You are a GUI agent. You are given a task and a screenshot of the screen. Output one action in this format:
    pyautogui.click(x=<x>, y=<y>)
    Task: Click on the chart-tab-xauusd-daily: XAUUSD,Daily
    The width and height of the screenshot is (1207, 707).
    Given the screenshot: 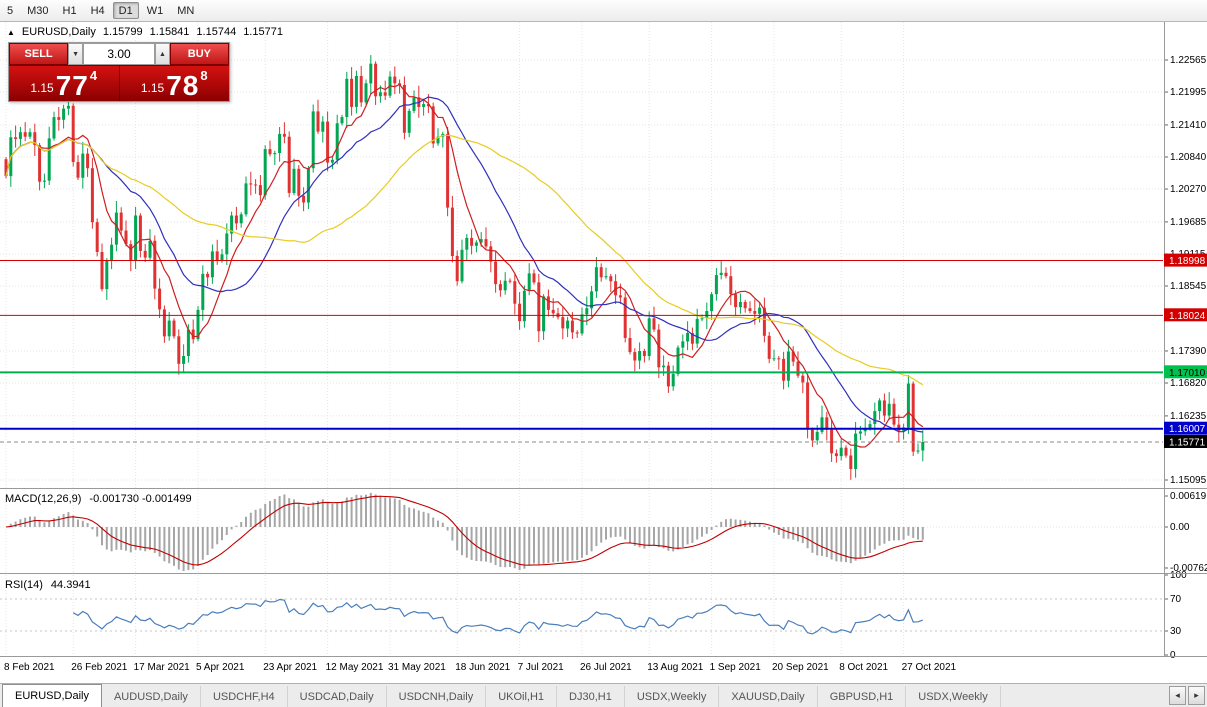 What is the action you would take?
    pyautogui.click(x=768, y=696)
    